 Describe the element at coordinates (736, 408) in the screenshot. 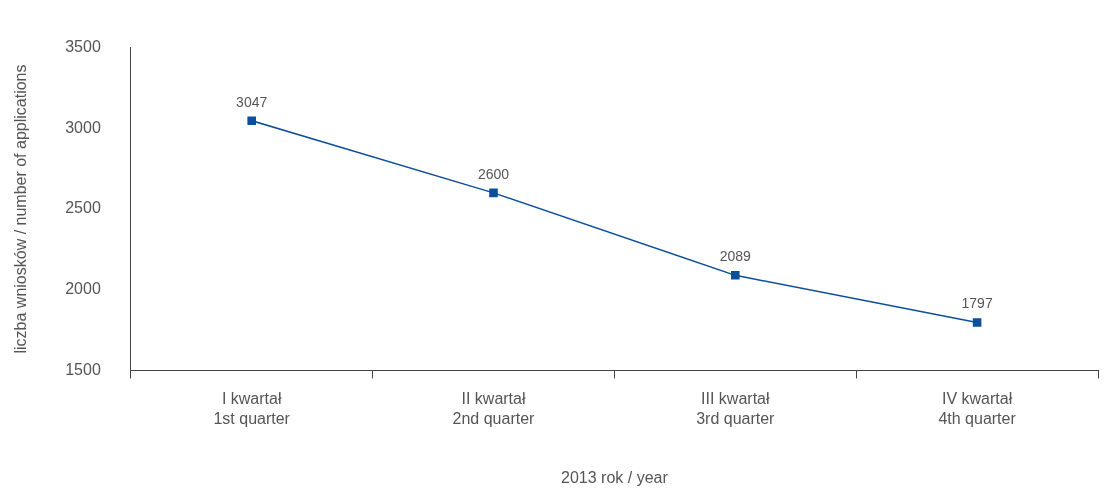

I see `x-tick-label: III kwartał 3rd quarter` at that location.